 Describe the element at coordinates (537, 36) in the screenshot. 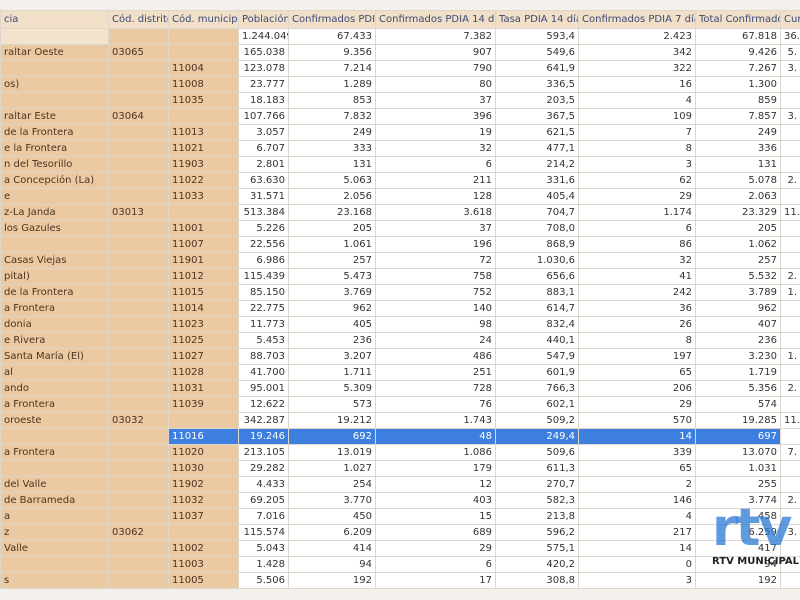

I see `cell: 593,4` at that location.